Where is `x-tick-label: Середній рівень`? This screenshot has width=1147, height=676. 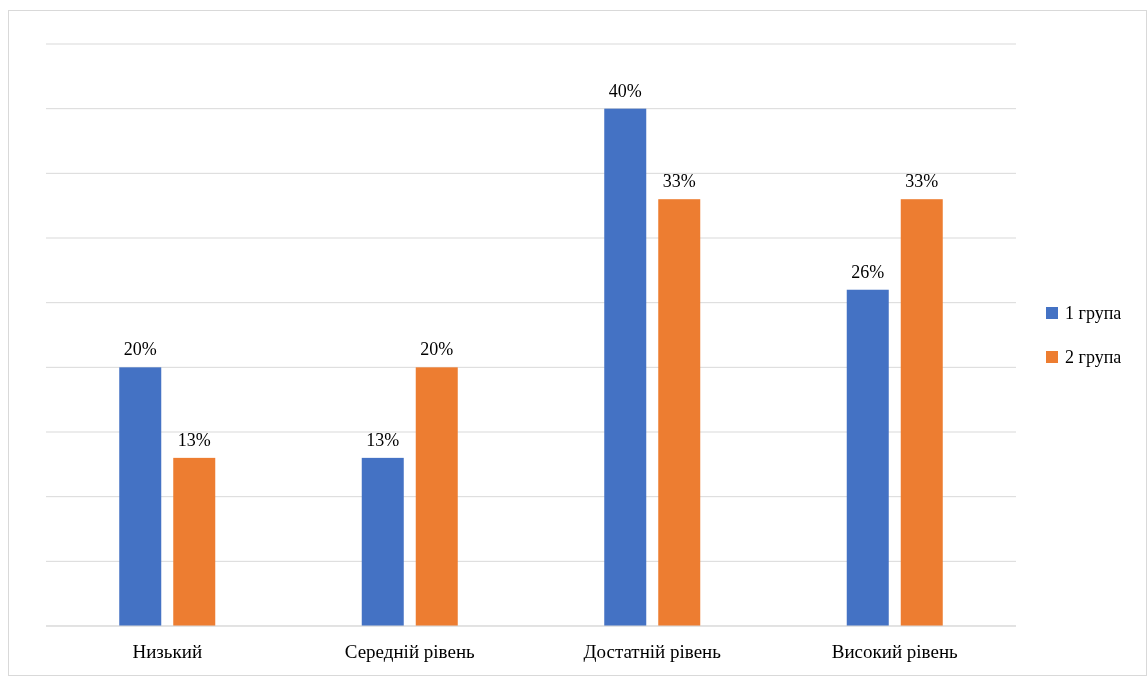
x-tick-label: Середній рівень is located at coordinates (410, 651).